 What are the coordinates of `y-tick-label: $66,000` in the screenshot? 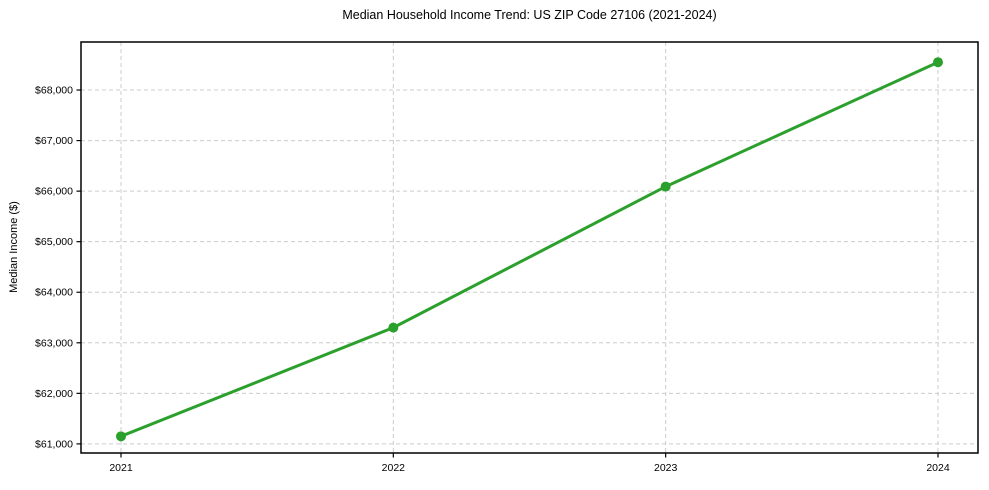 It's located at (54, 192).